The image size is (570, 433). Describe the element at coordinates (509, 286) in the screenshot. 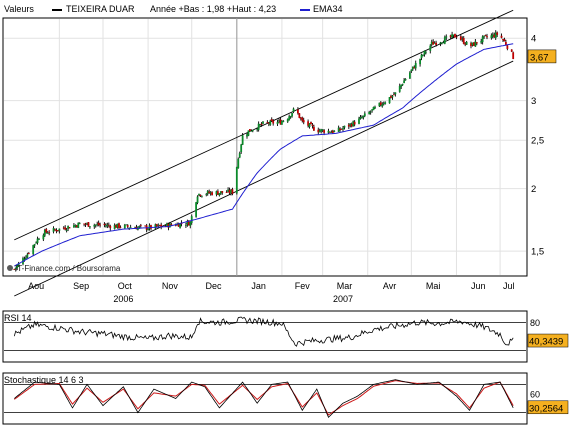

I see `month-label: Jul` at that location.